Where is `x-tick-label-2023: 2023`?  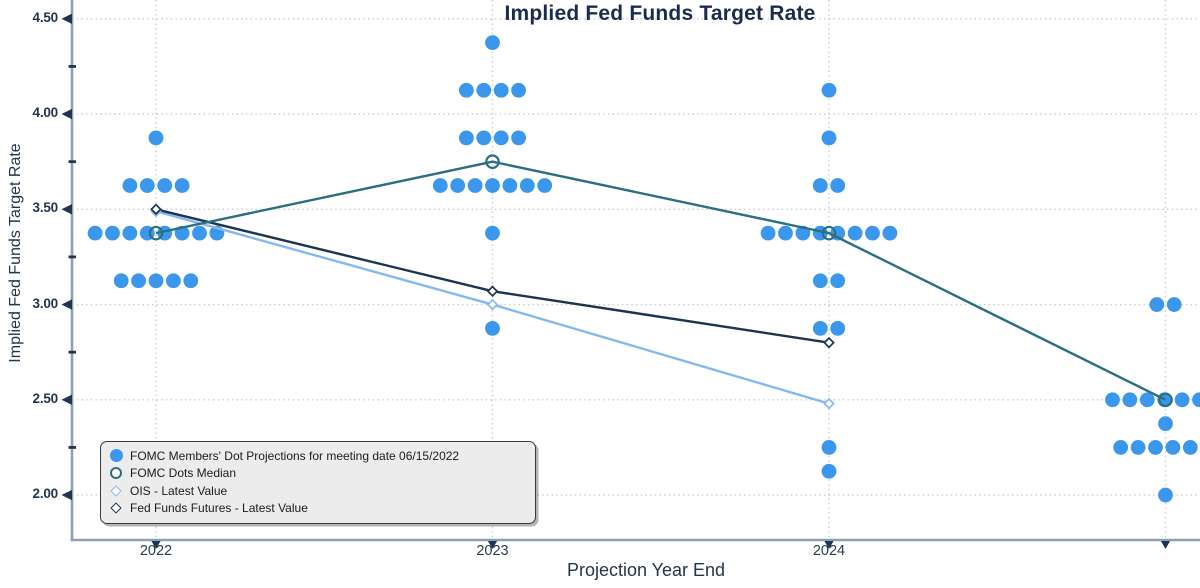 x-tick-label-2023: 2023 is located at coordinates (492, 551).